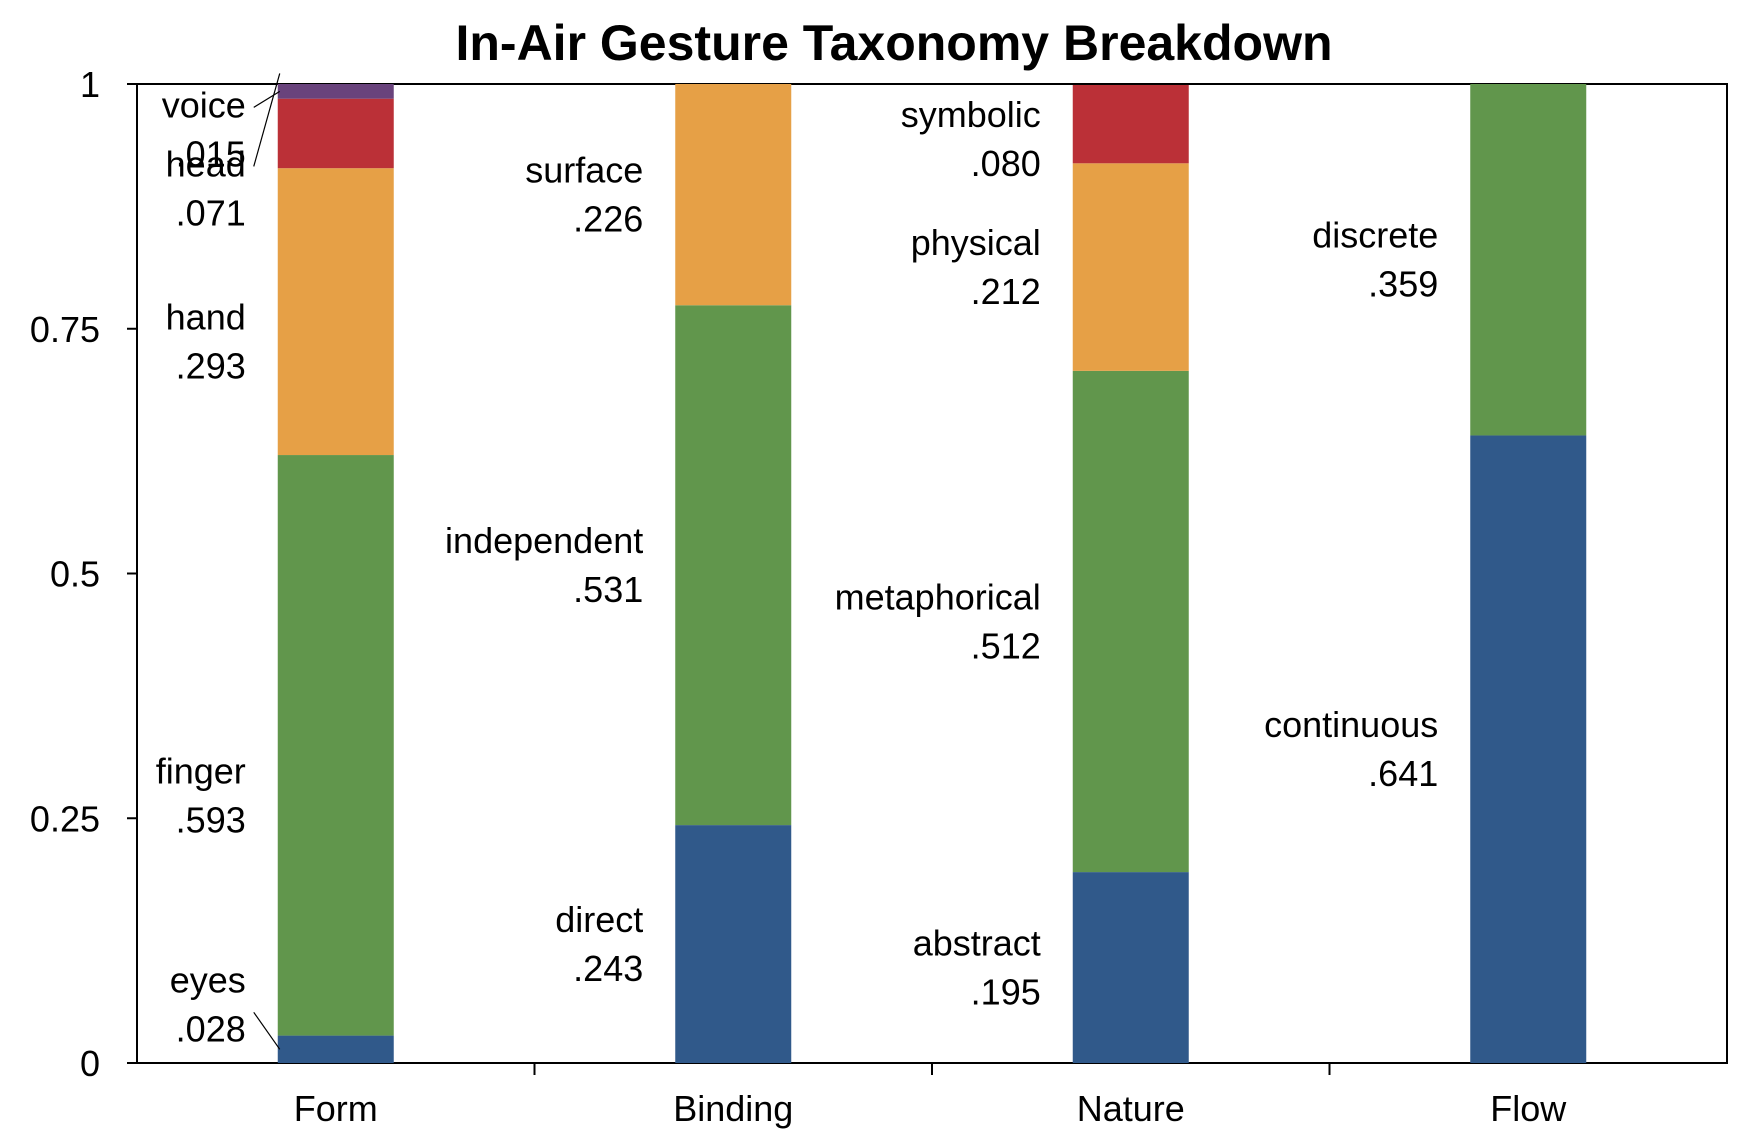  I want to click on bar-flow-discrete, so click(1528, 260).